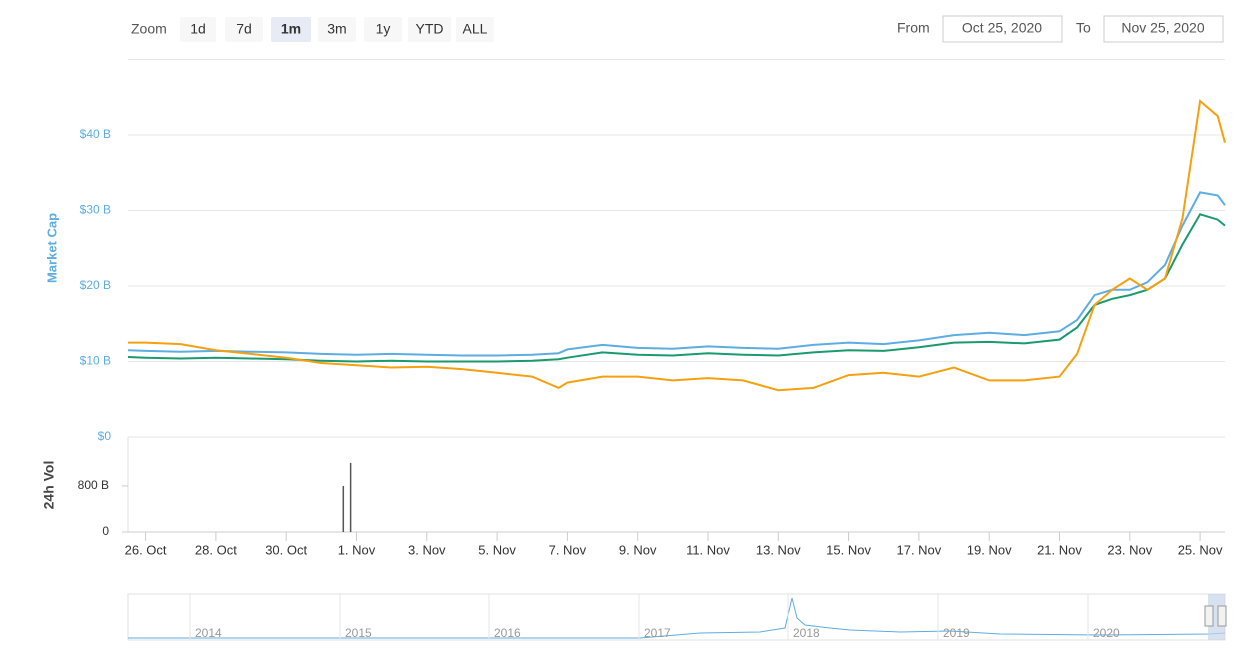 Image resolution: width=1236 pixels, height=658 pixels. I want to click on x-tick-label: 5. Nov, so click(497, 549).